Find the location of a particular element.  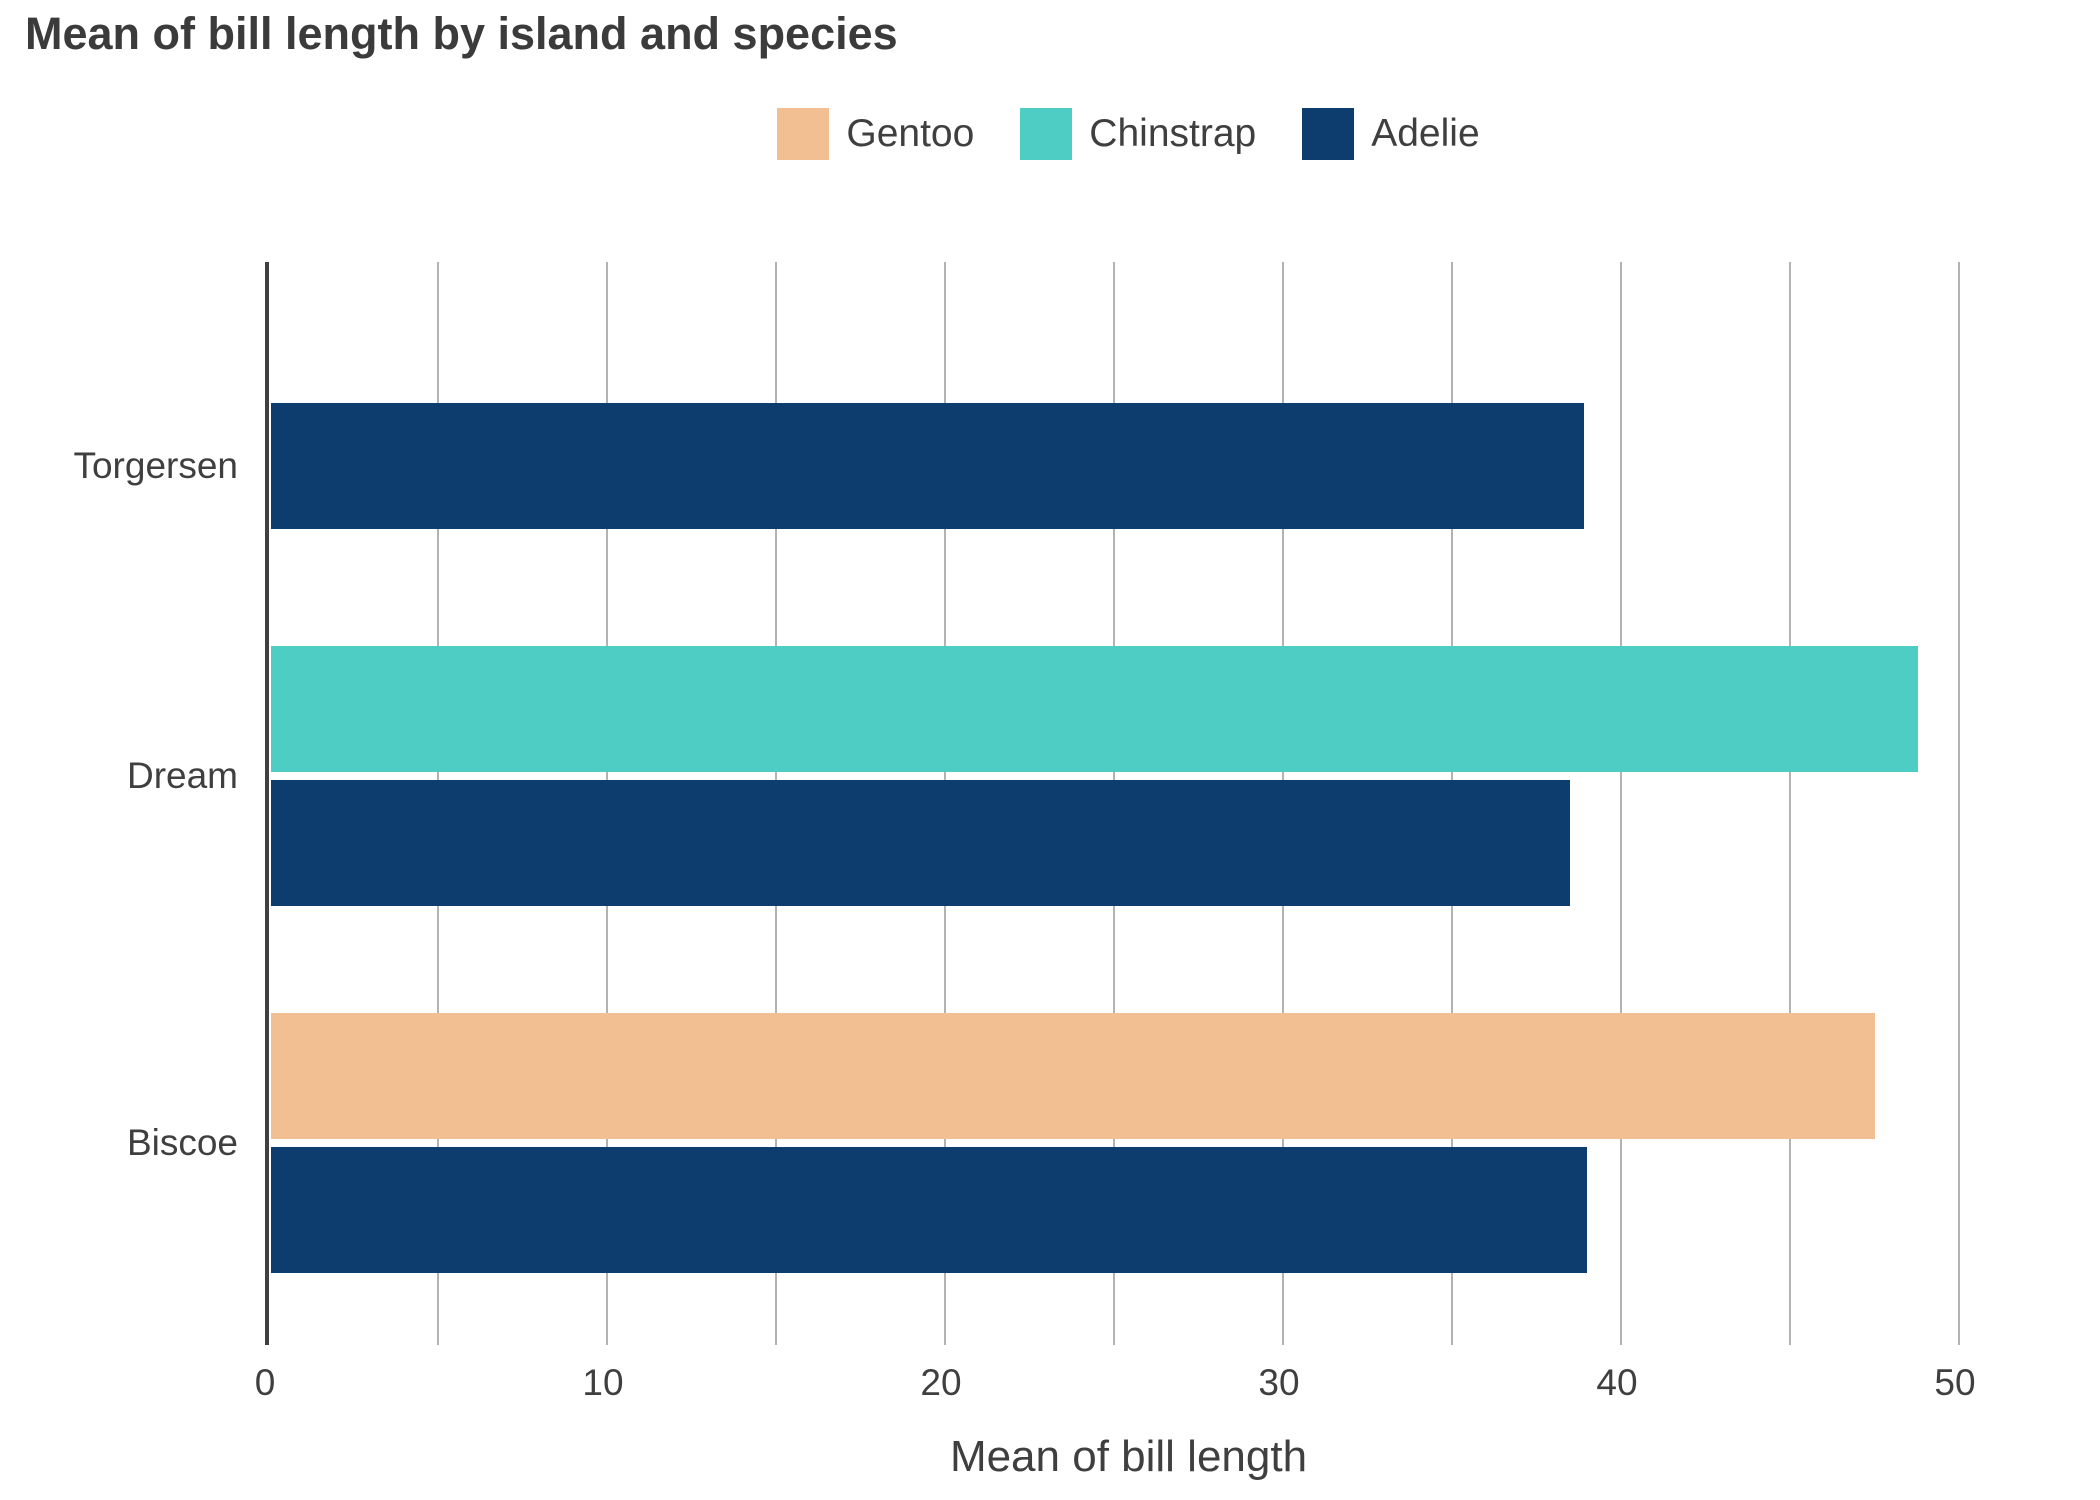

bar-torgersen-adelie is located at coordinates (927, 466).